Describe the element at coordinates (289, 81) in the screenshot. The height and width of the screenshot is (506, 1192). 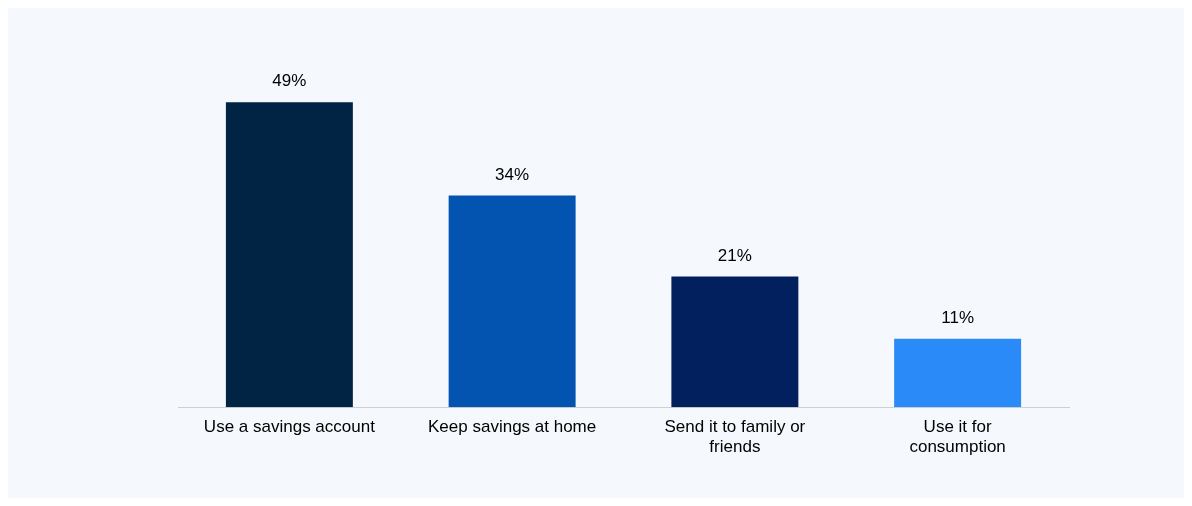
I see `data-label: 49%` at that location.